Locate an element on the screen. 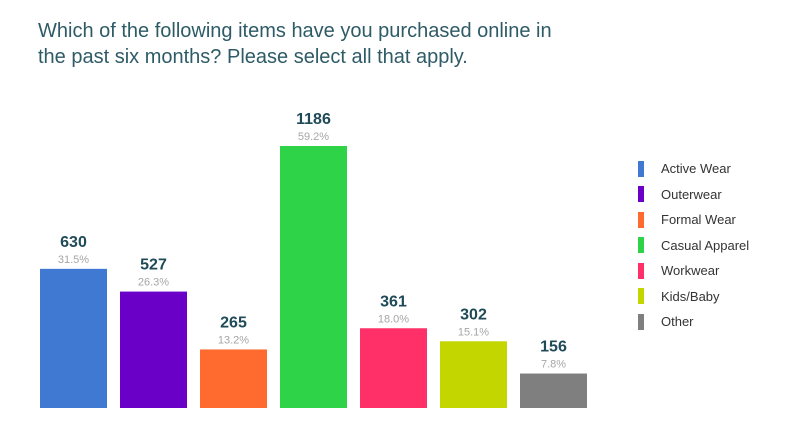  legend-item-casual-apparel: Casual Apparel is located at coordinates (693, 246).